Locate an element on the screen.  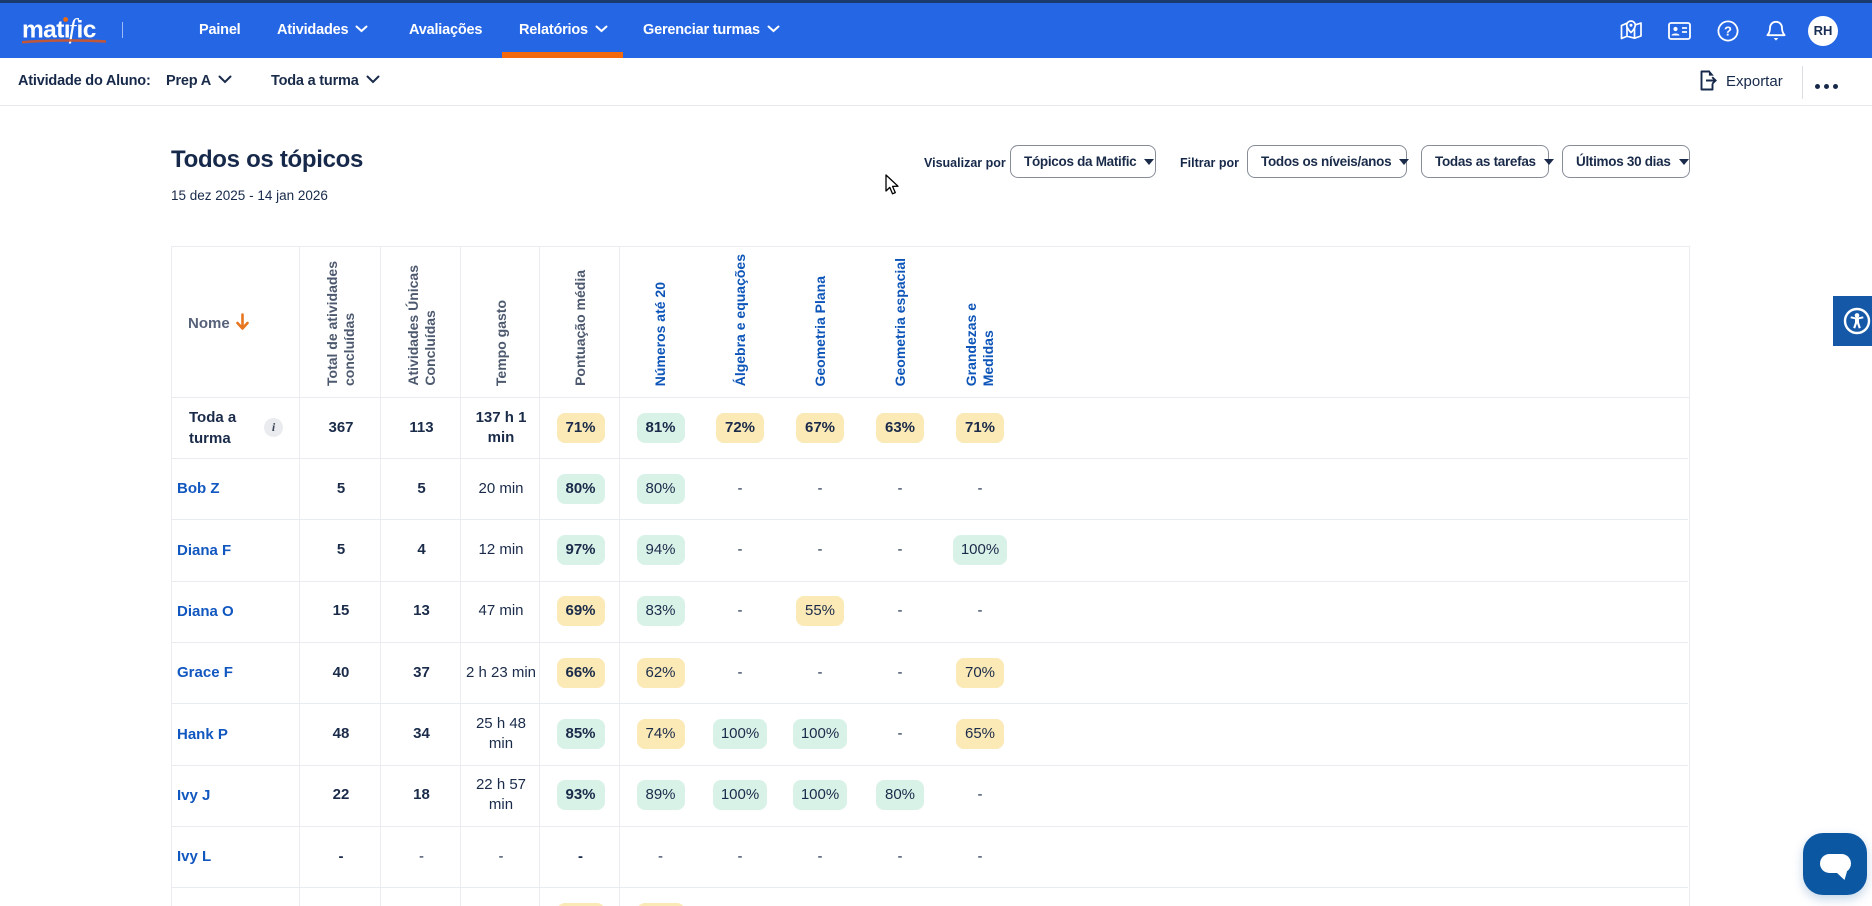
svg-text: matı is located at coordinates (46, 30).